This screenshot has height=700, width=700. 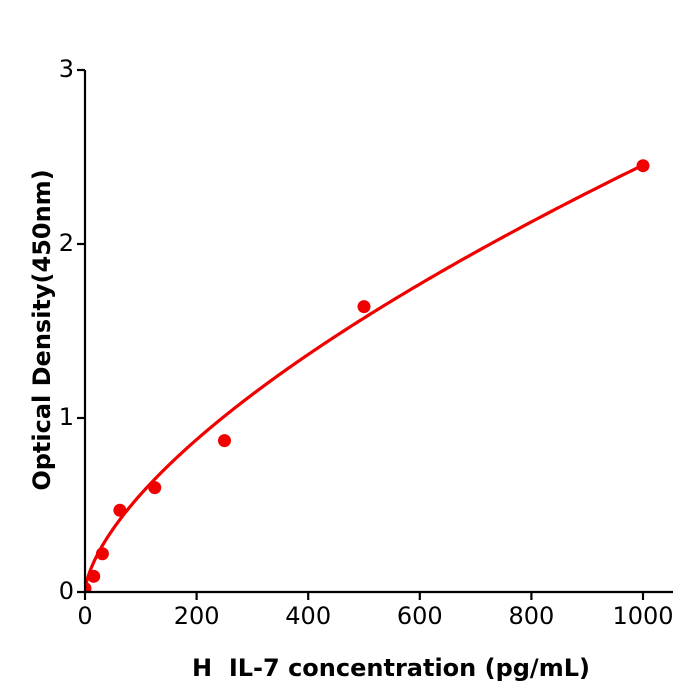 I want to click on y-tick-label: 3, so click(x=66, y=69).